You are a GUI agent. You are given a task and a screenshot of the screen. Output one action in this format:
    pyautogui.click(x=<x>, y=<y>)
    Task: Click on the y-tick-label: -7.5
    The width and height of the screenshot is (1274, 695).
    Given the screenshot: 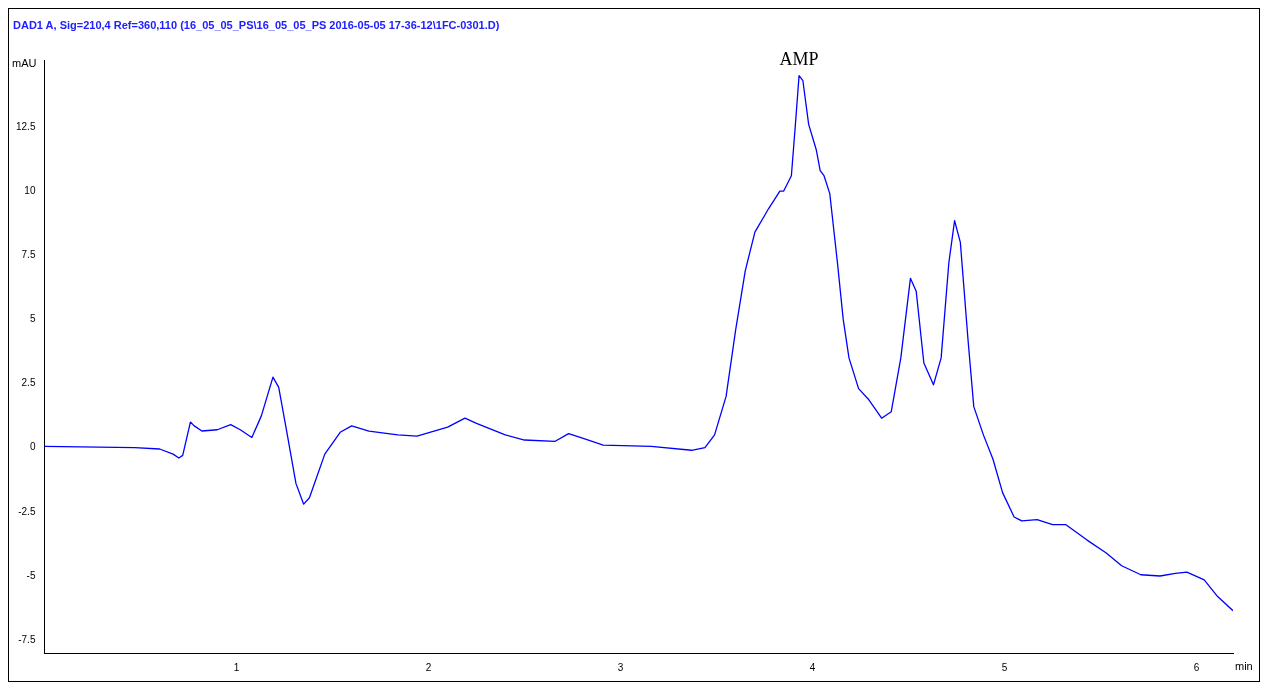 What is the action you would take?
    pyautogui.click(x=27, y=639)
    